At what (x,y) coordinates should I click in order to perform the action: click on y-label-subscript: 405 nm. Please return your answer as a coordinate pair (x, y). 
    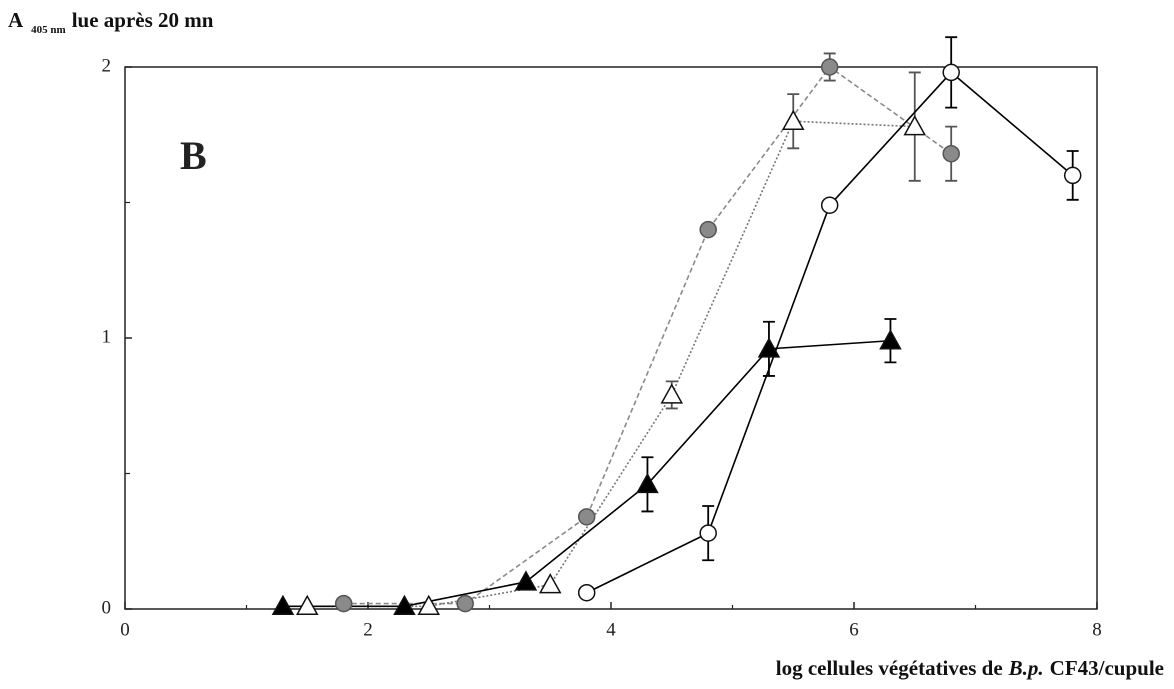
    Looking at the image, I should click on (48, 30).